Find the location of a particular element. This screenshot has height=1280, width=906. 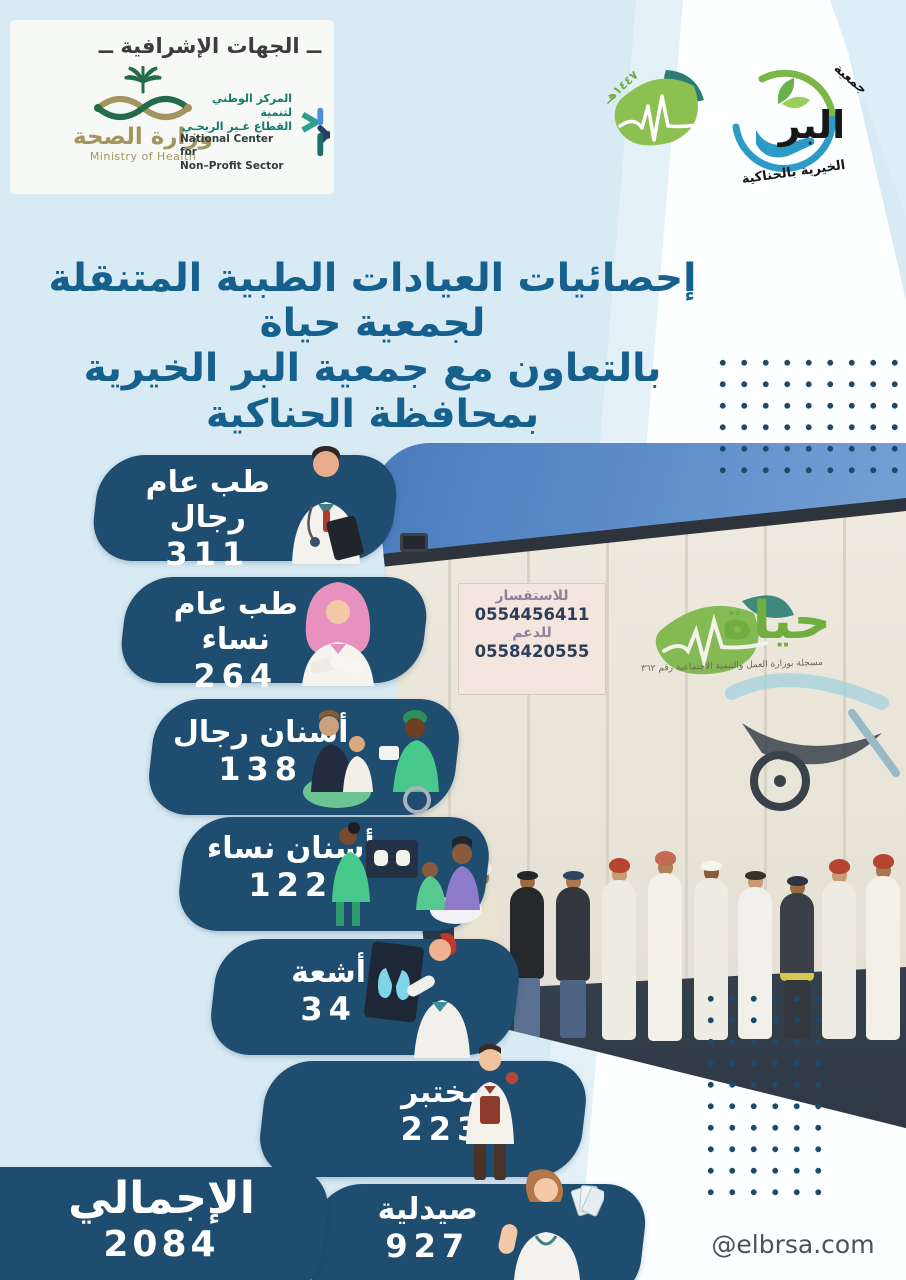

dental-women-illustration is located at coordinates (407, 874).